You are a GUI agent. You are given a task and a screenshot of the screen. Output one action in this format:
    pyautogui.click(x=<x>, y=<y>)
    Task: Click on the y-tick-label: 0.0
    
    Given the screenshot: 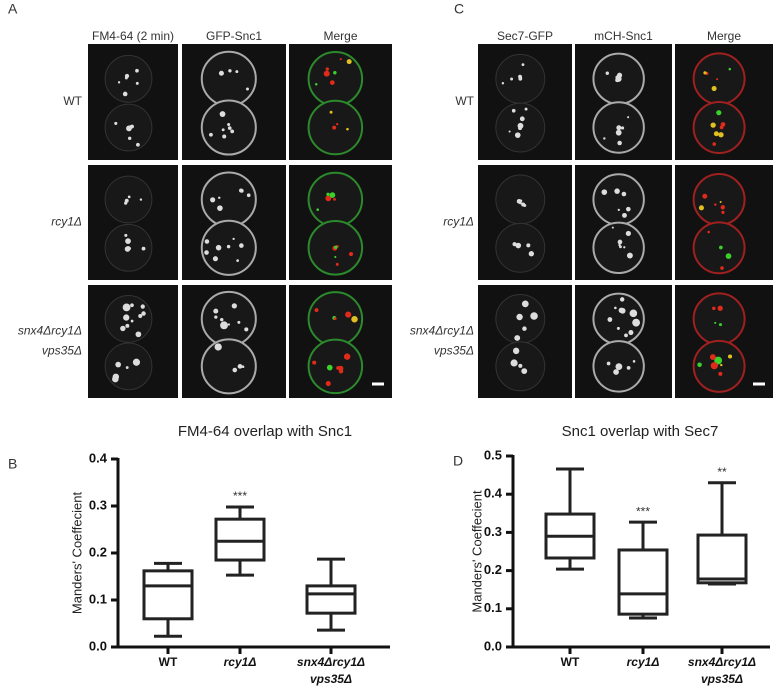 What is the action you would take?
    pyautogui.click(x=493, y=645)
    